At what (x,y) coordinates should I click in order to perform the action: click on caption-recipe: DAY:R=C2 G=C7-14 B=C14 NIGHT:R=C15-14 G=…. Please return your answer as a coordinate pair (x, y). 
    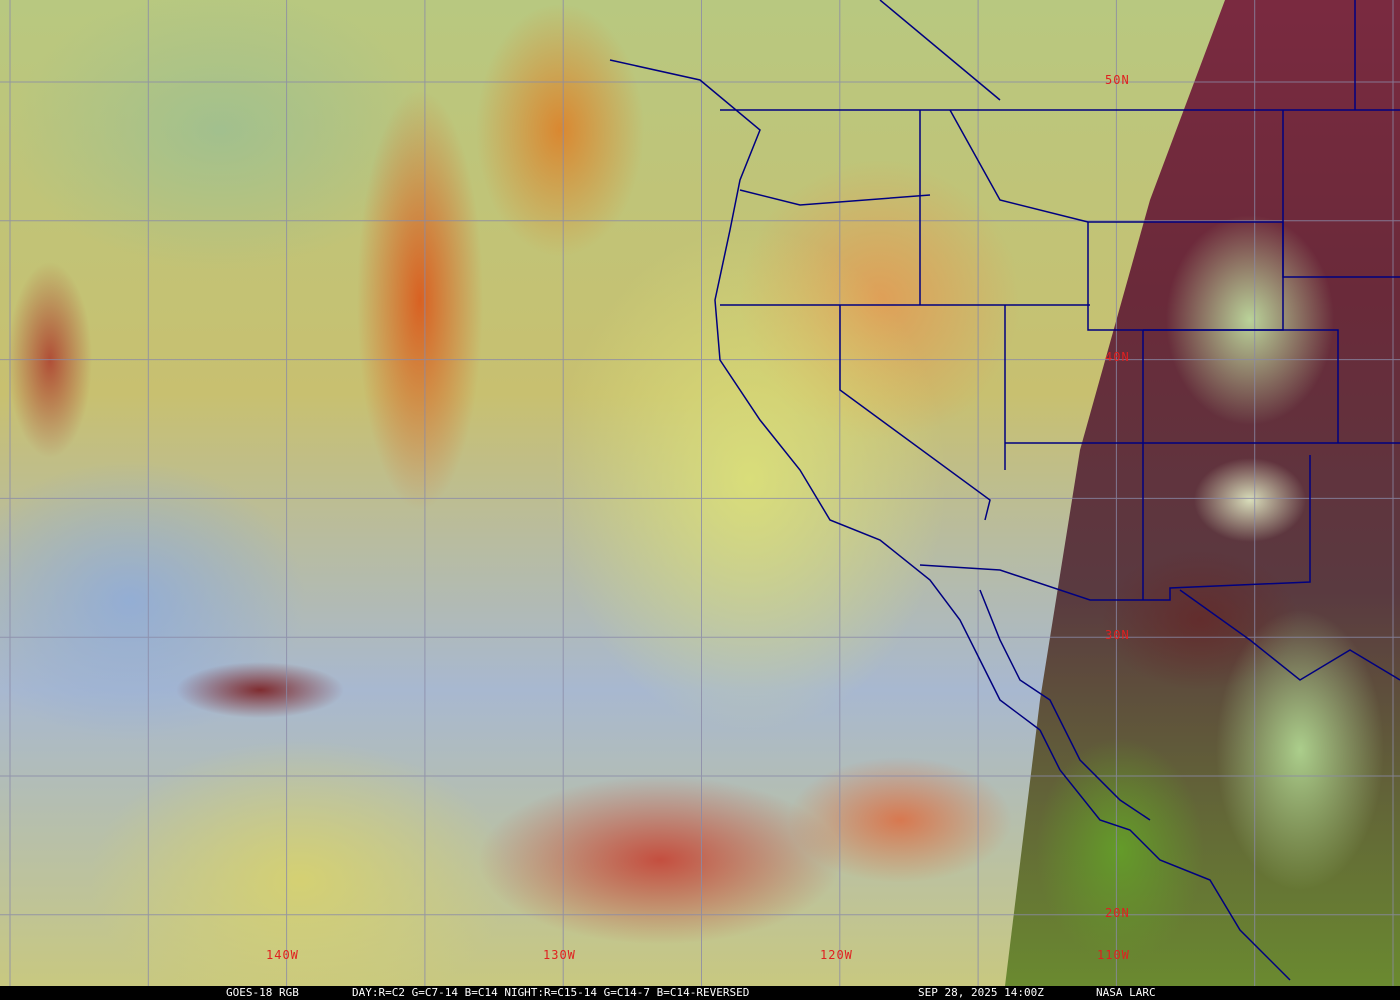
    Looking at the image, I should click on (551, 992).